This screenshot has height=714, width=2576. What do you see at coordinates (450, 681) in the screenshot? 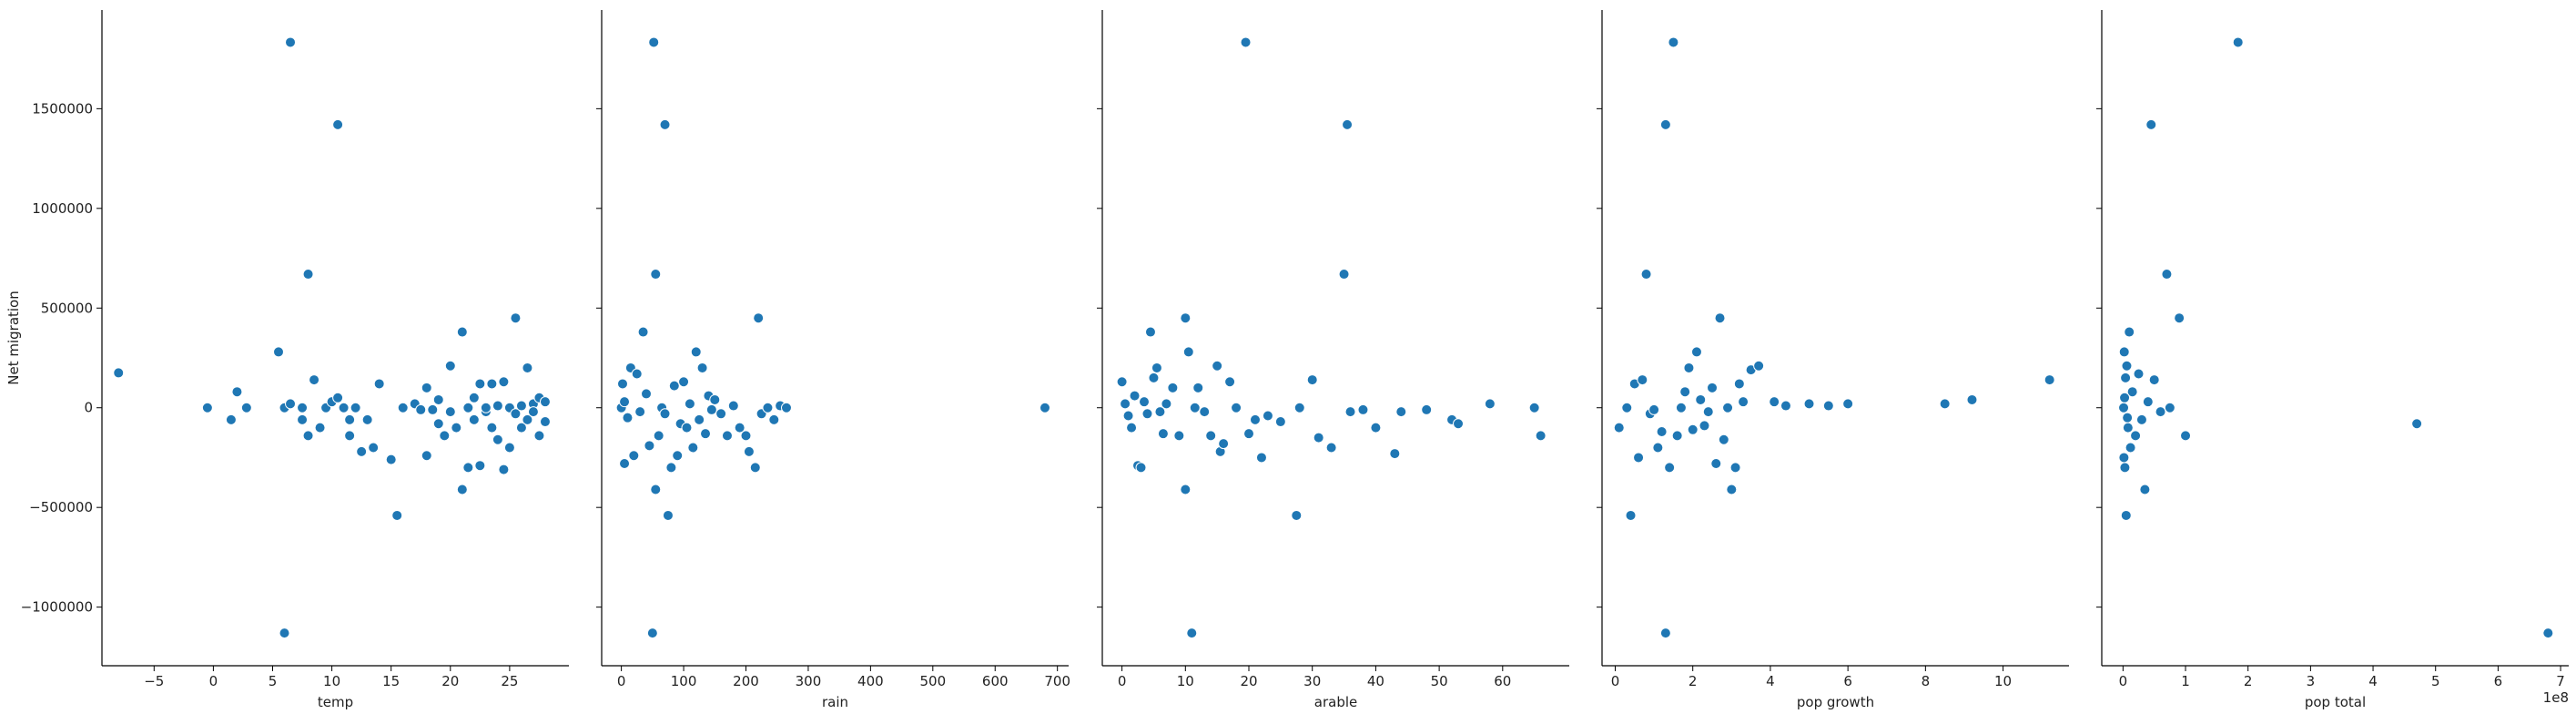
I see `x-tick-label: 20` at bounding box center [450, 681].